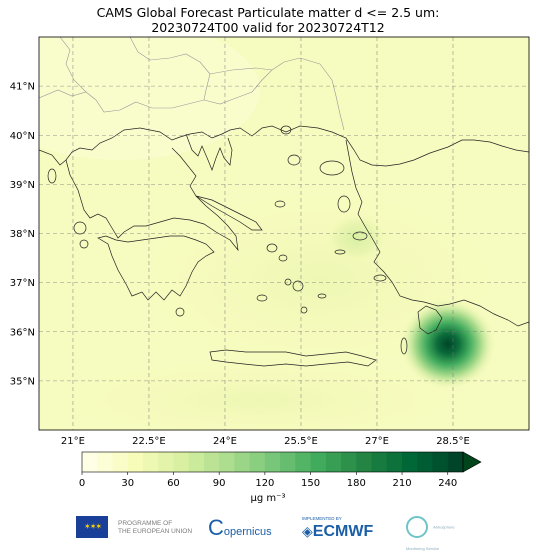 The height and width of the screenshot is (557, 536). What do you see at coordinates (241, 71) in the screenshot?
I see `border-bulgaria` at bounding box center [241, 71].